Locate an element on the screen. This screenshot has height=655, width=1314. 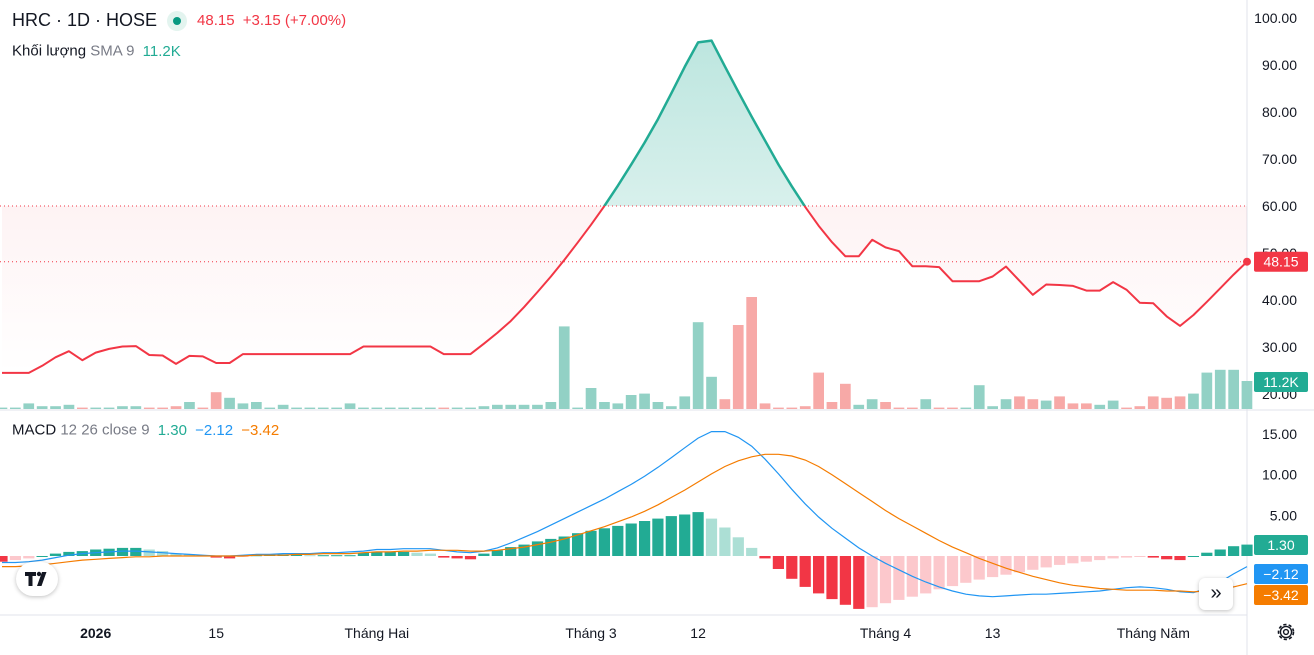
price-change: +3.15 (+7.00%) is located at coordinates (294, 20).